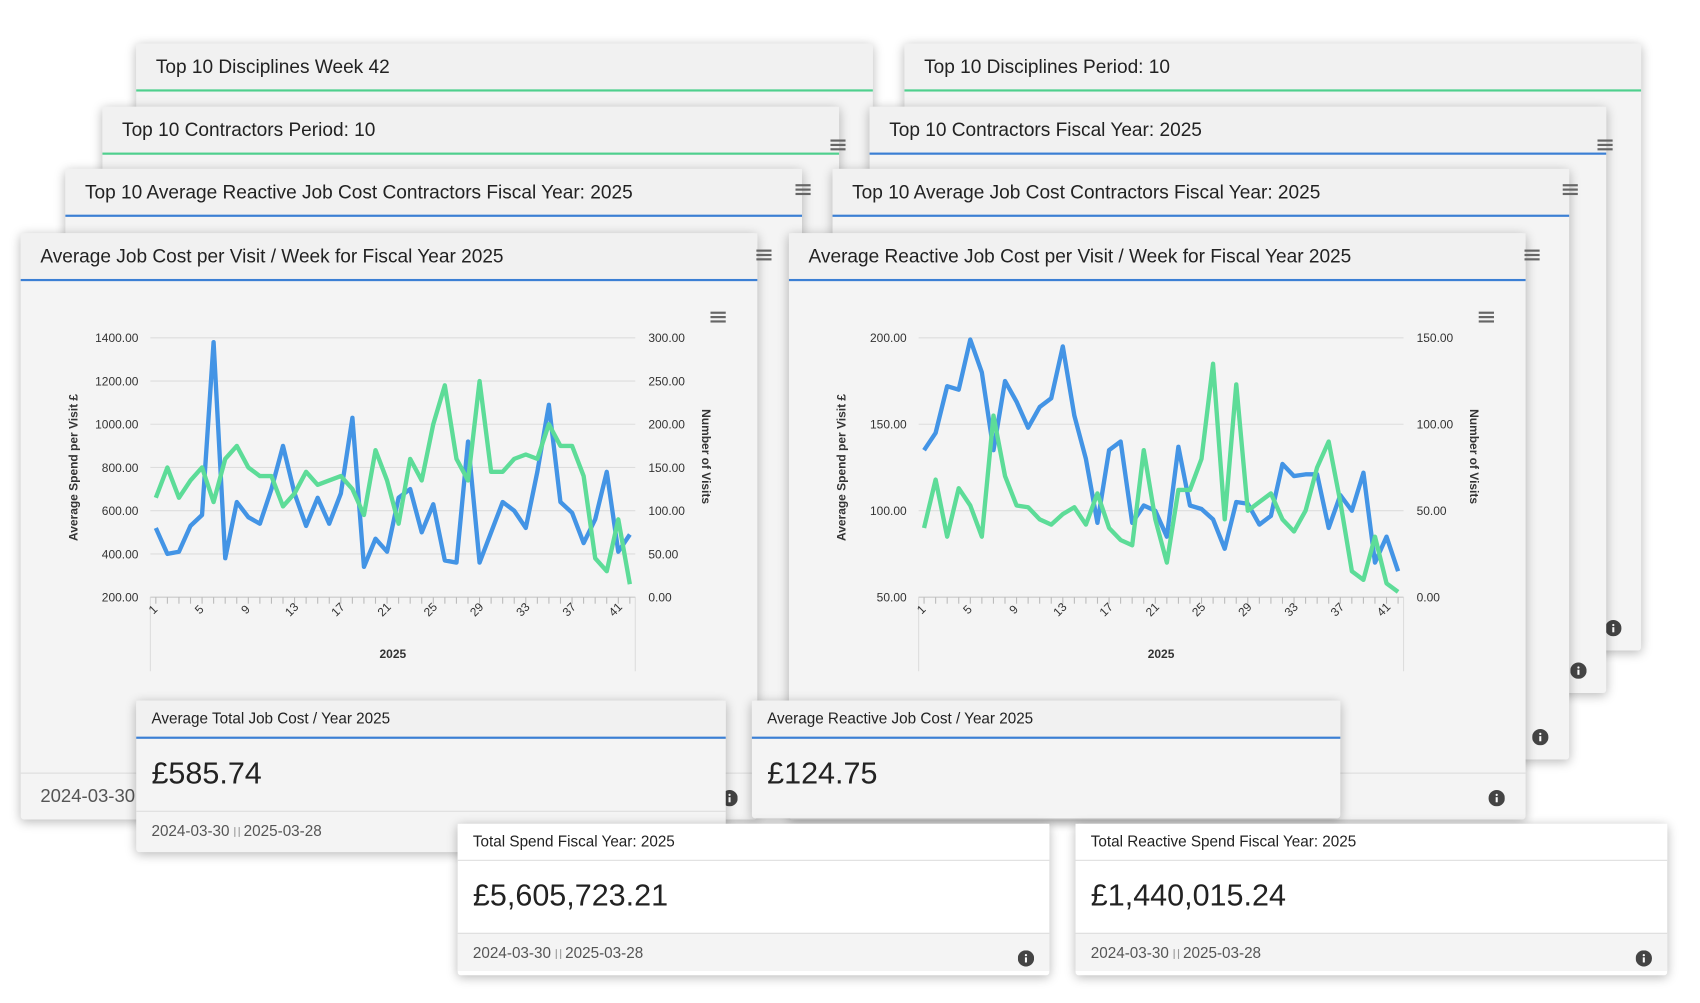 This screenshot has height=1003, width=1700. Describe the element at coordinates (120, 511) in the screenshot. I see `y-tick-label: 600.00` at that location.